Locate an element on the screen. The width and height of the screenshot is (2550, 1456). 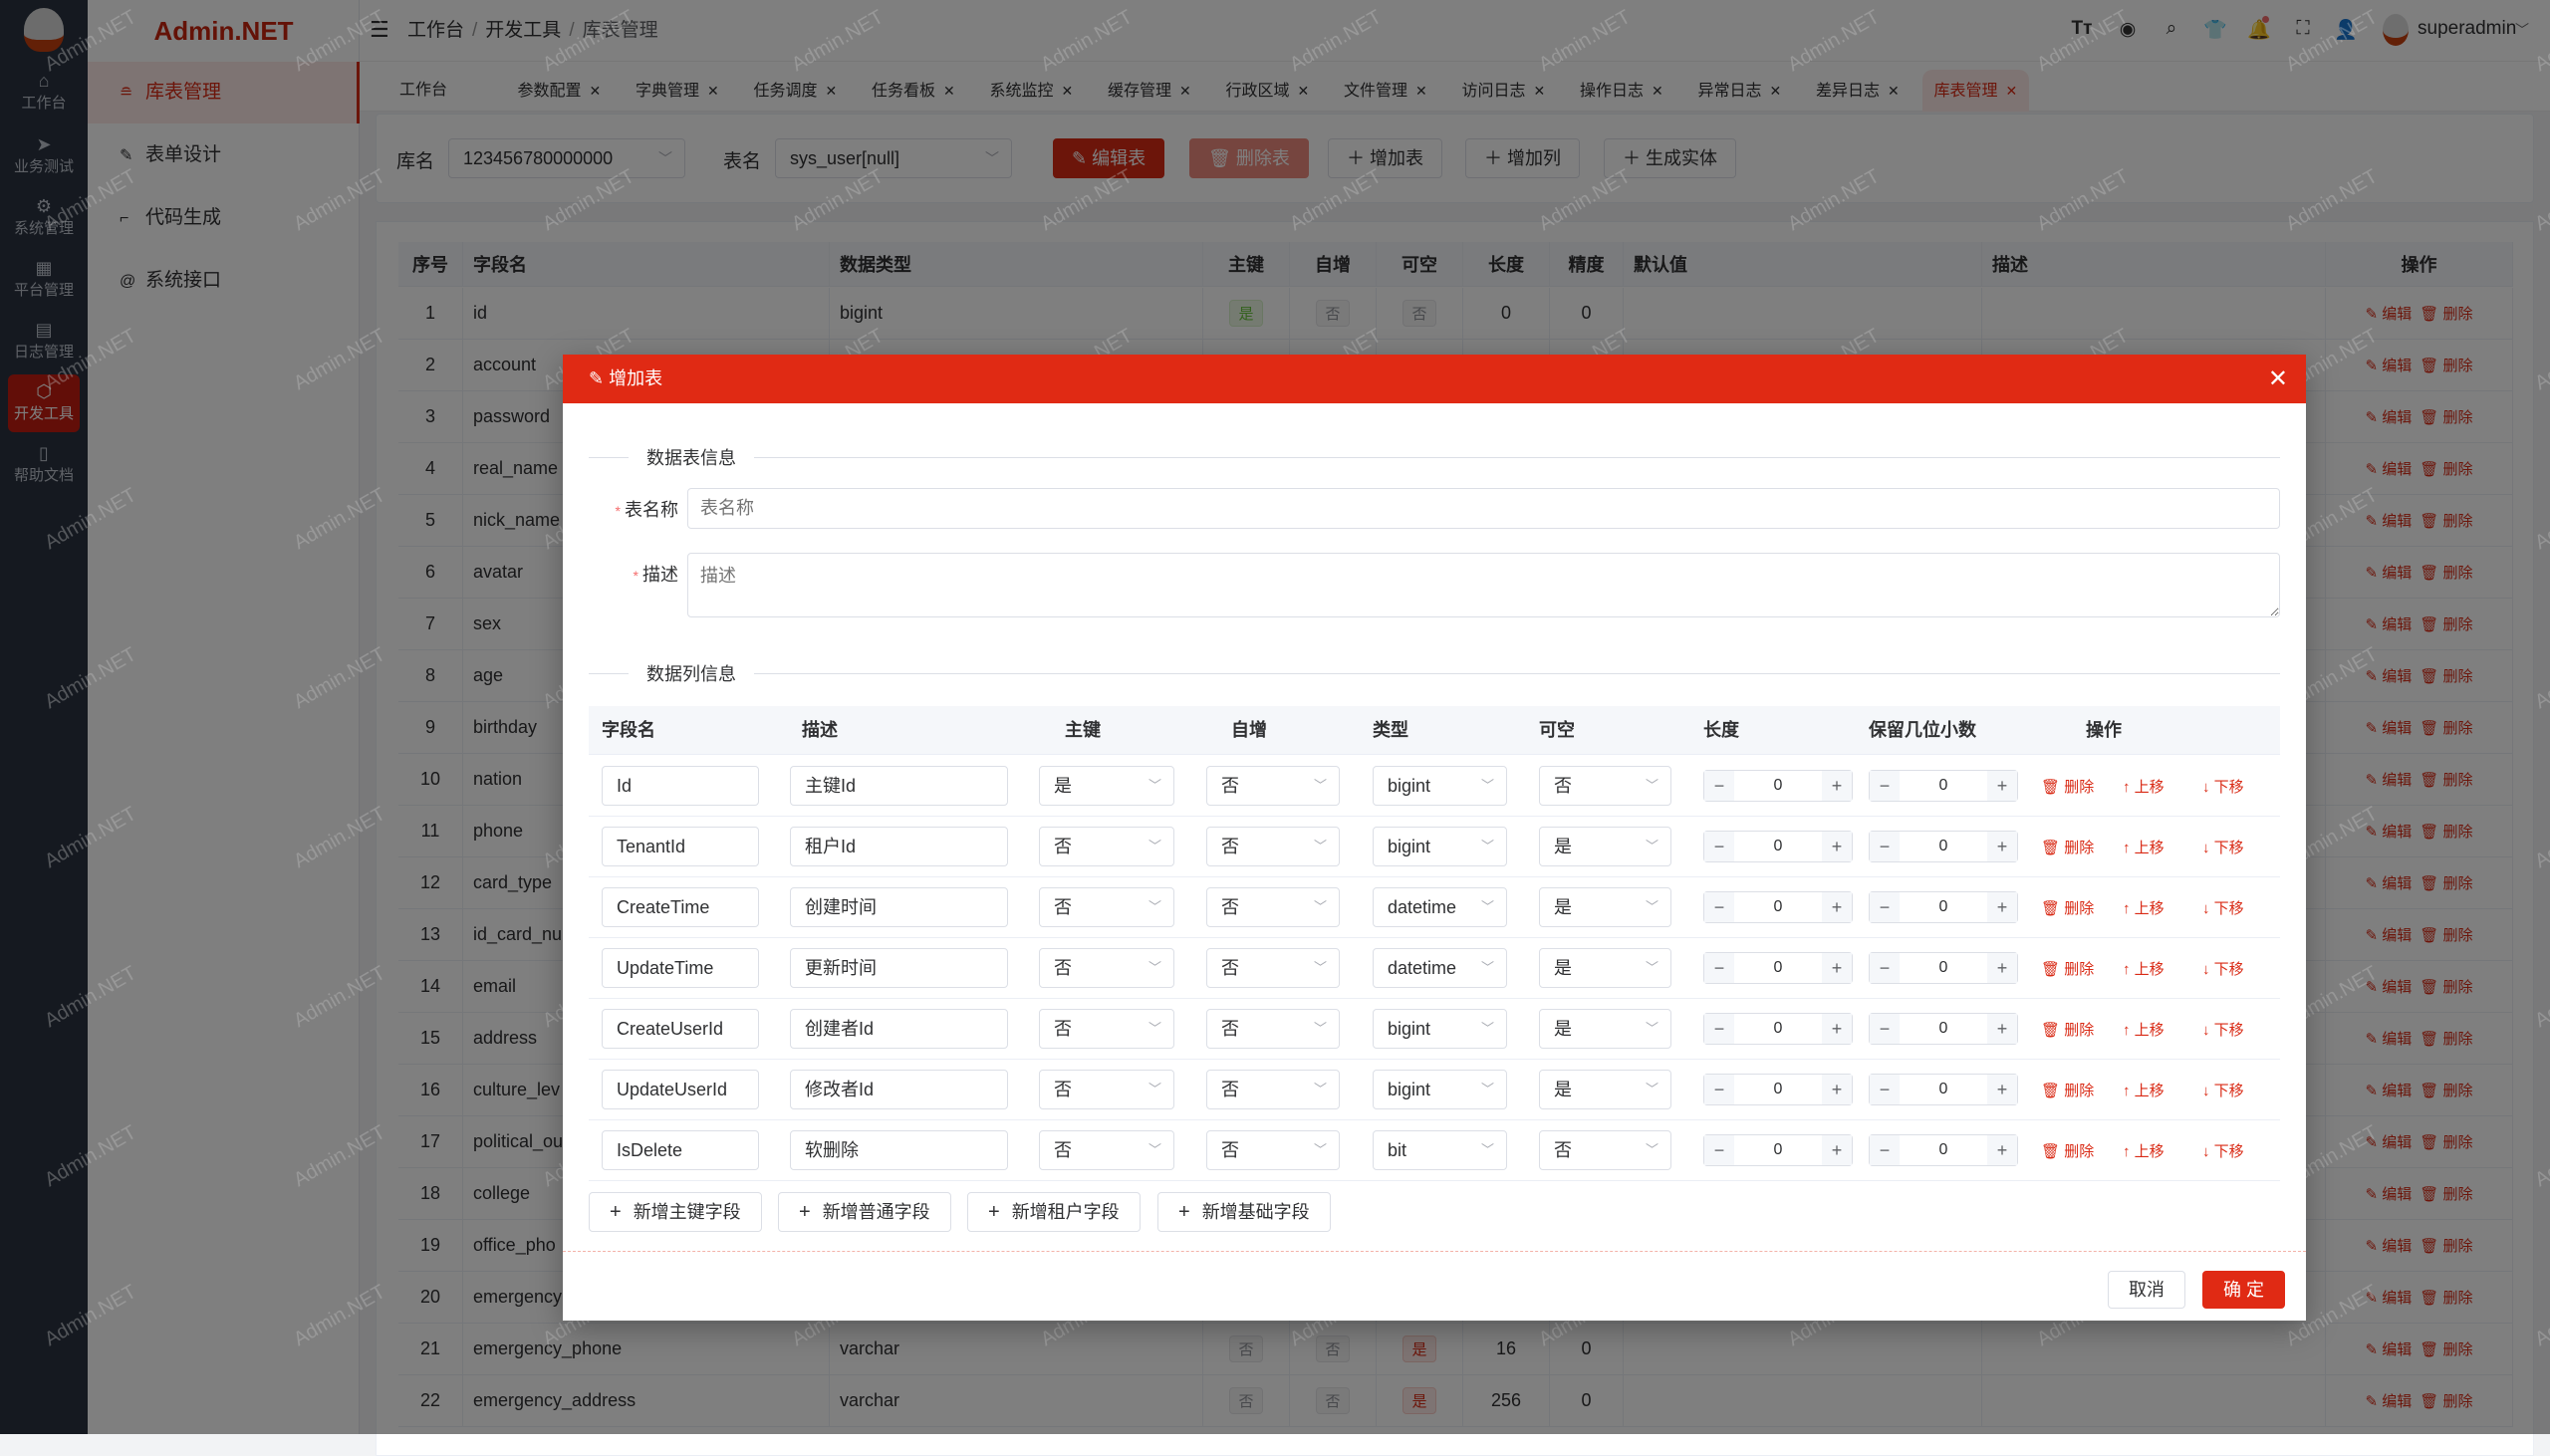
add-field-button-1: + 新增普通字段 is located at coordinates (864, 1212).